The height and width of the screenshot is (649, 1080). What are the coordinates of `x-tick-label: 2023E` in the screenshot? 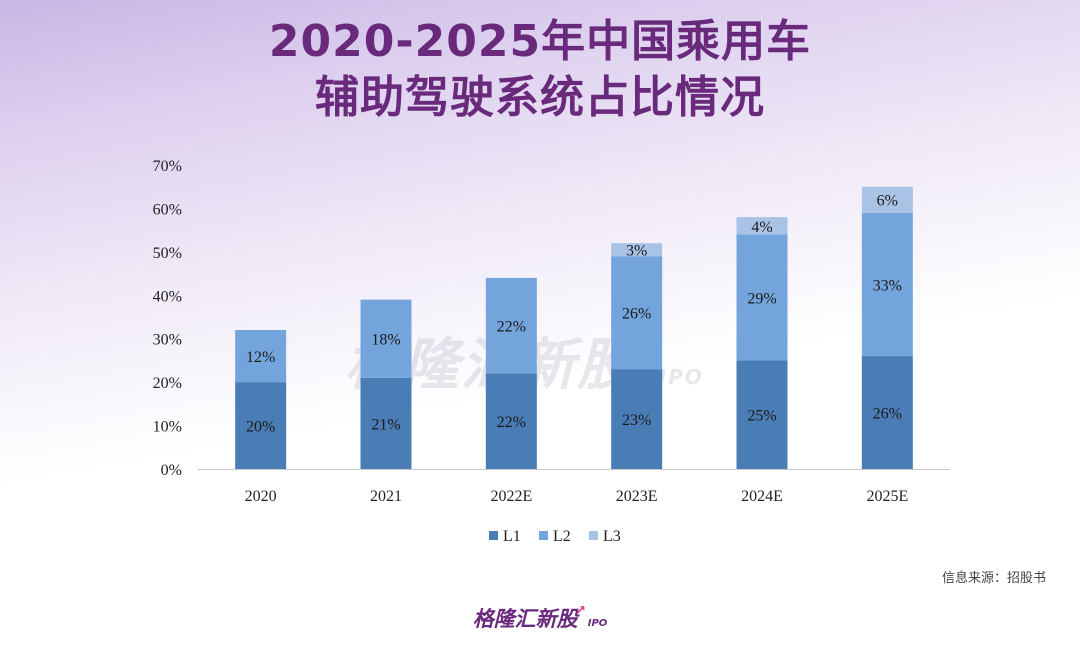 It's located at (637, 496).